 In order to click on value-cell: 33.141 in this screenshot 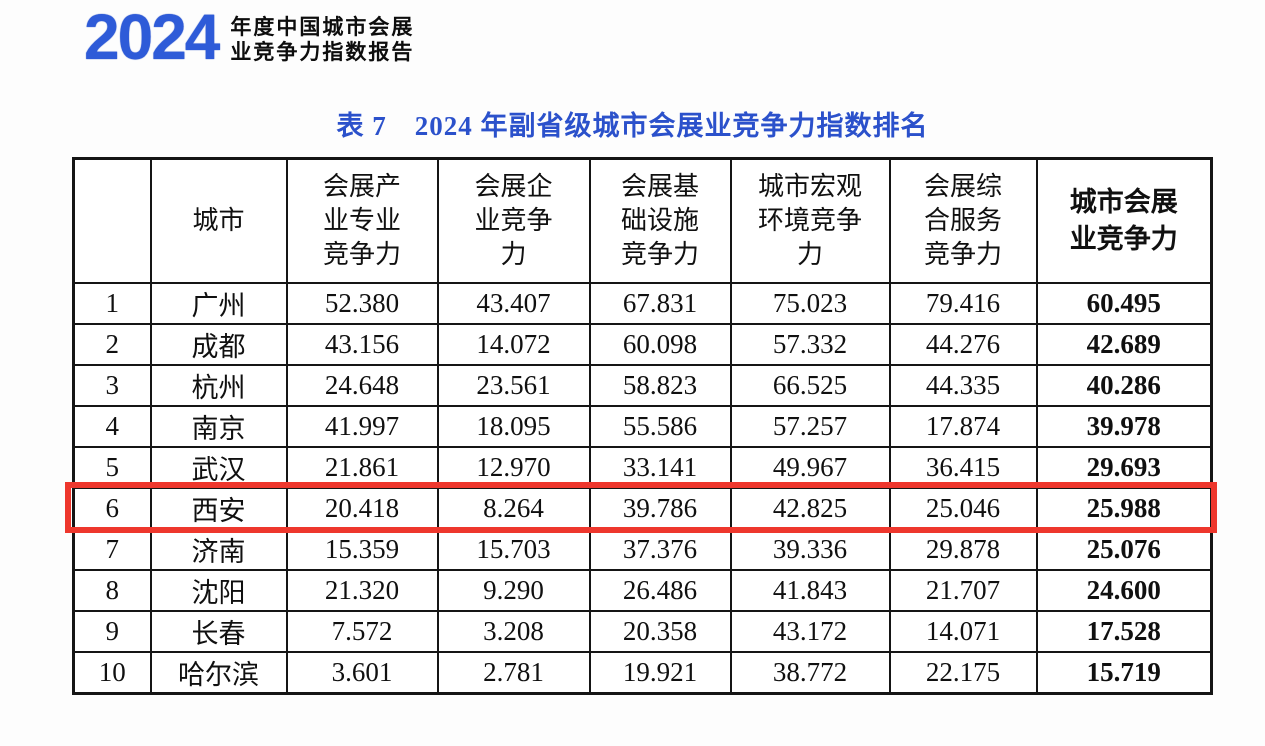, I will do `click(660, 467)`.